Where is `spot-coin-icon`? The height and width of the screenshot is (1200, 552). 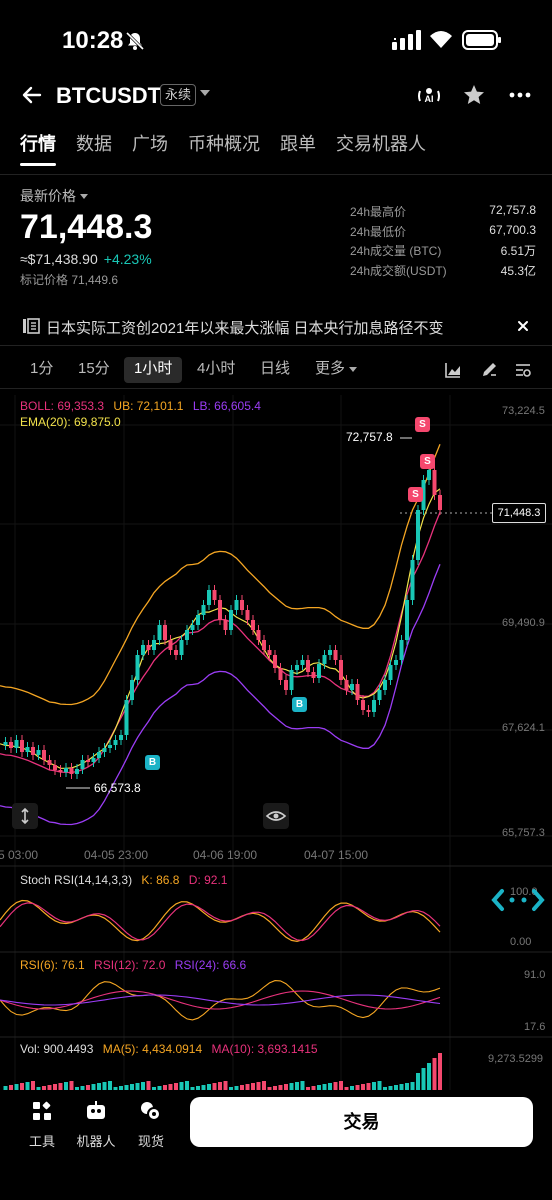
spot-coin-icon is located at coordinates (151, 1111).